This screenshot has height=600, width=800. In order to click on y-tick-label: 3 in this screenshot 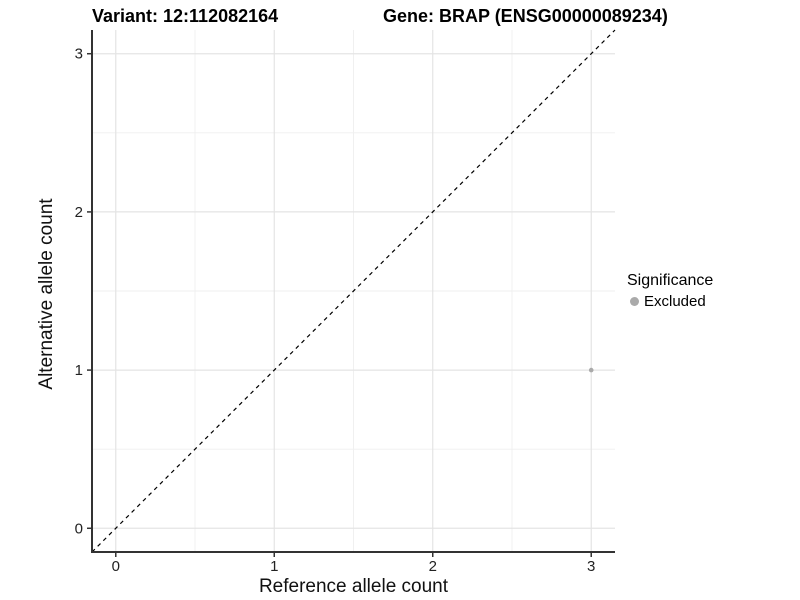, I will do `click(79, 54)`.